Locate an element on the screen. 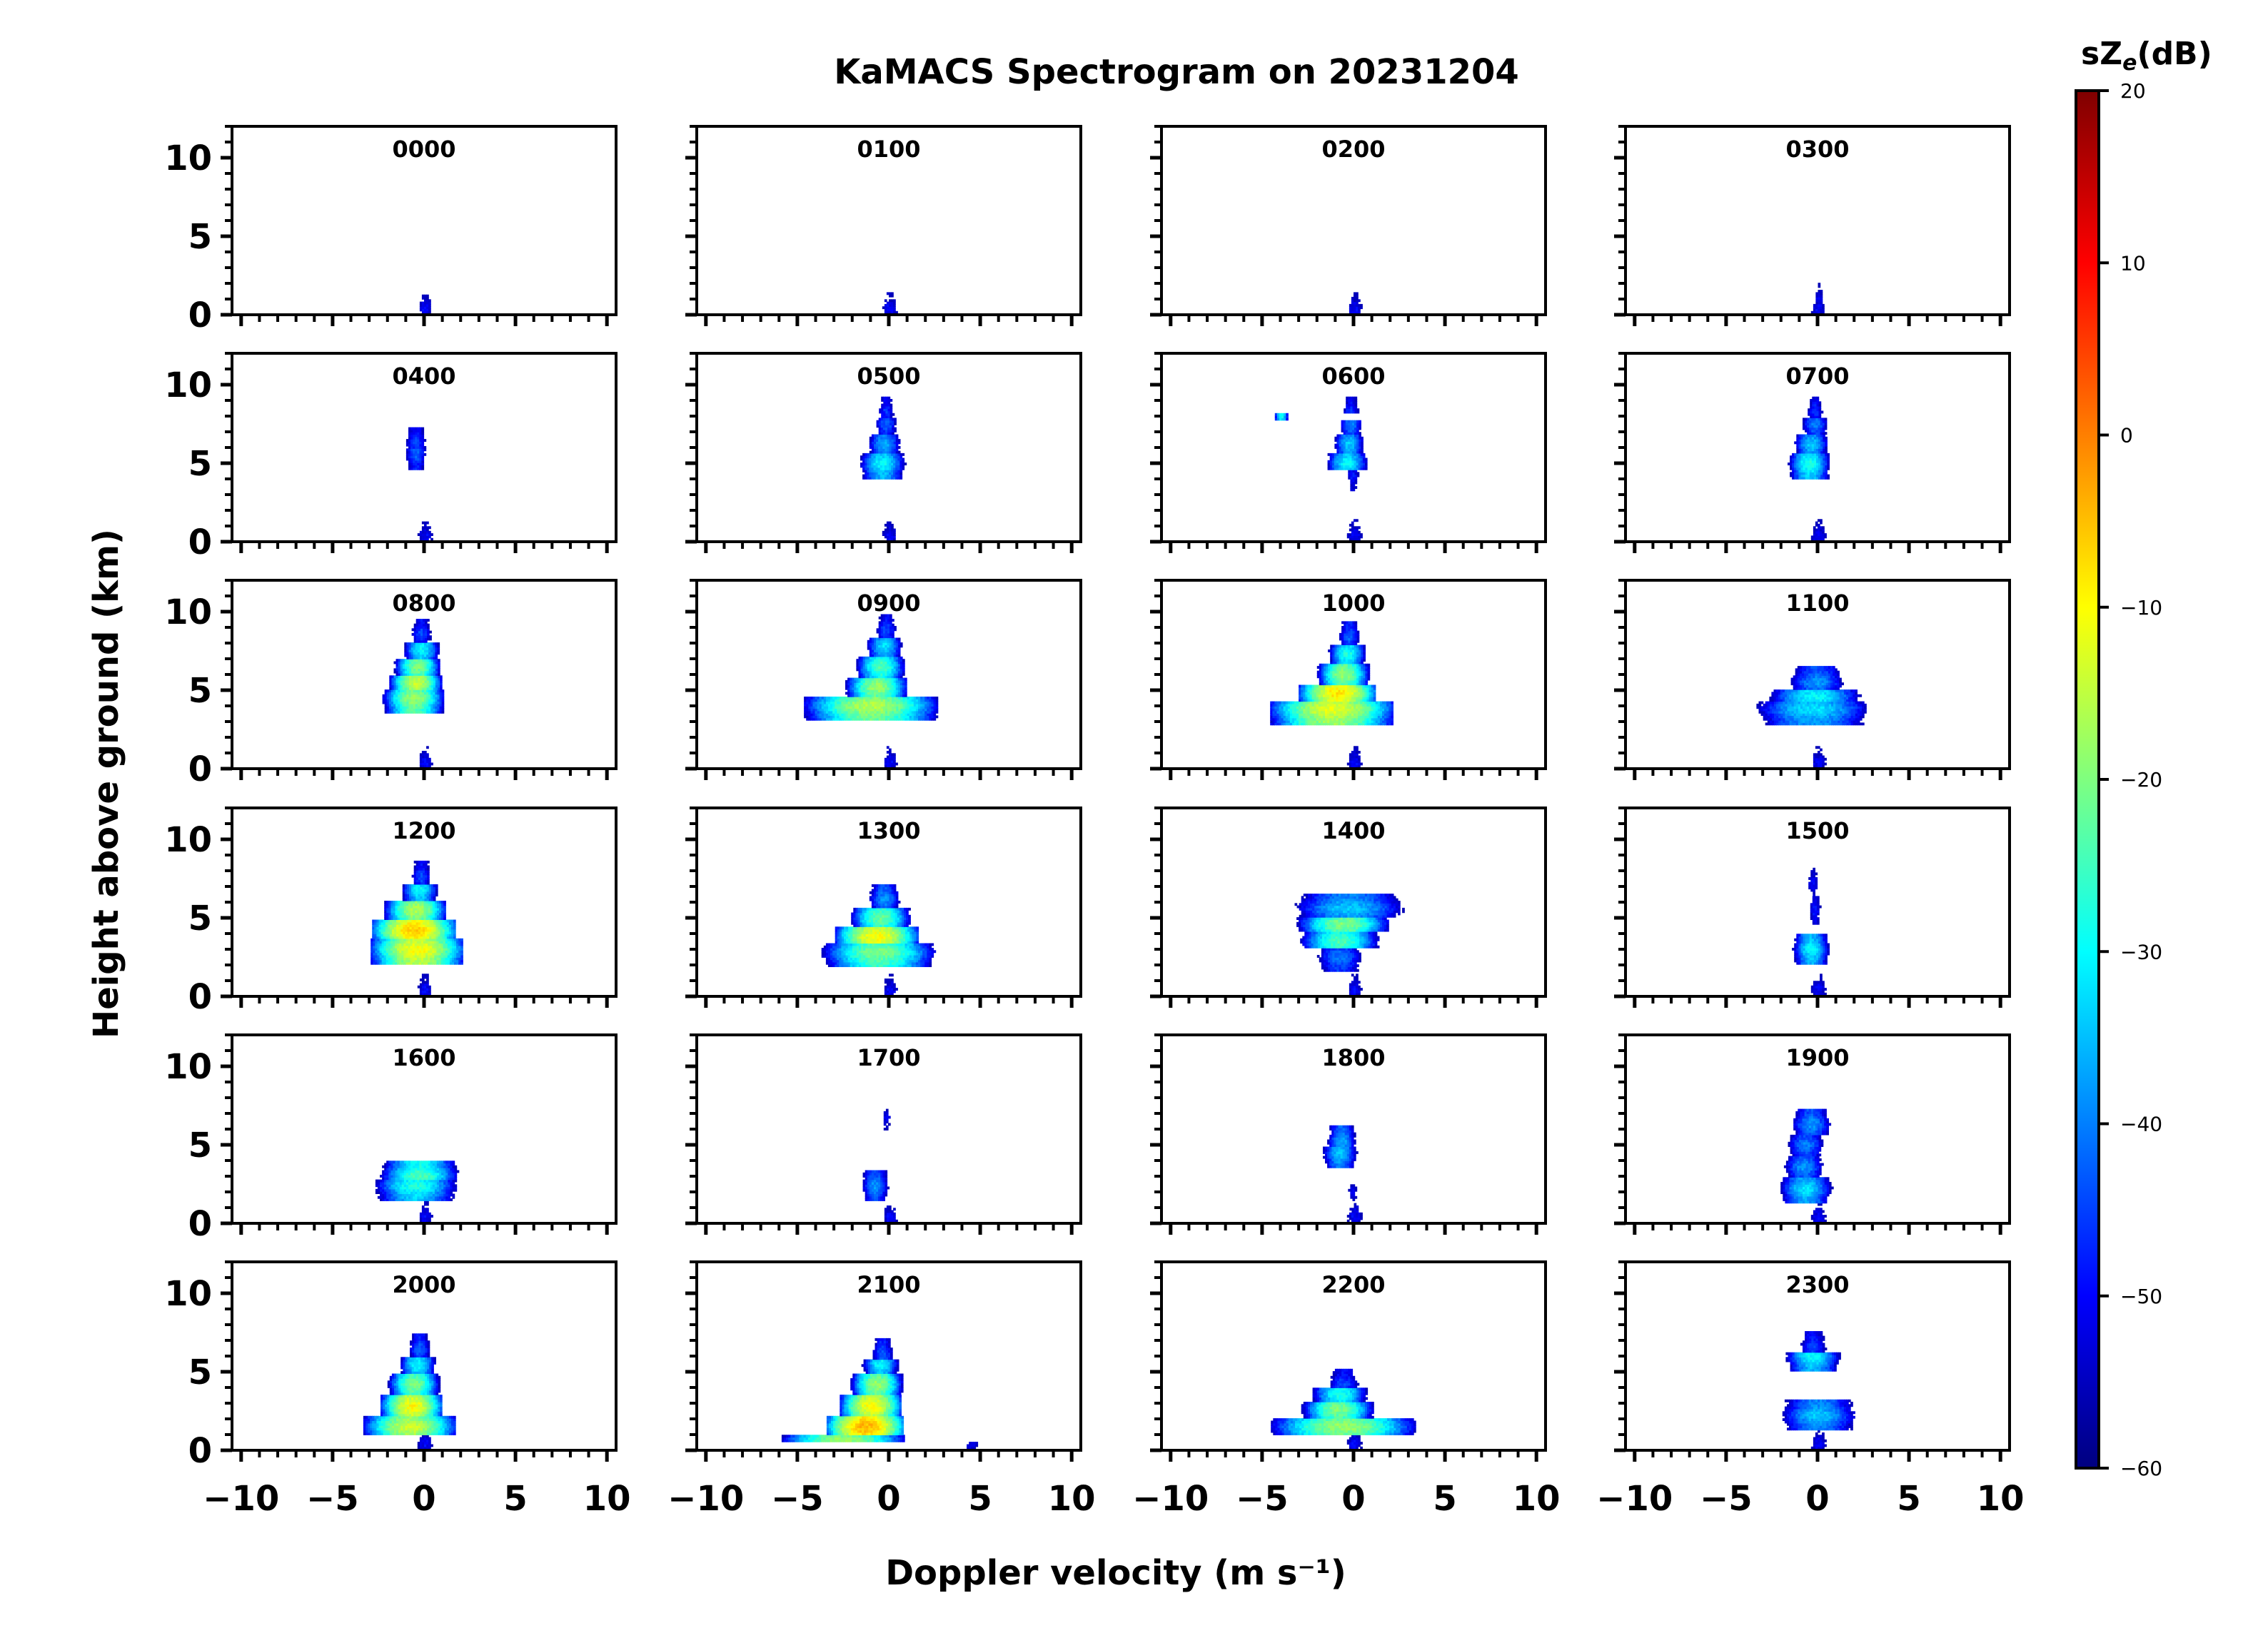  panel-0200: 0200 is located at coordinates (1348, 225).